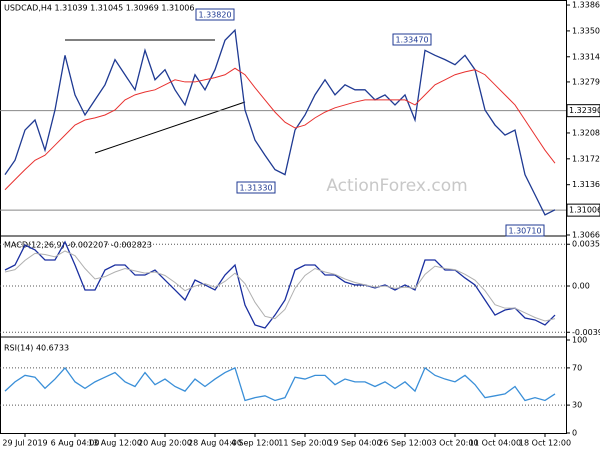 Image resolution: width=600 pixels, height=450 pixels. Describe the element at coordinates (586, 56) in the screenshot. I see `y-tick-label: 1.33140` at that location.